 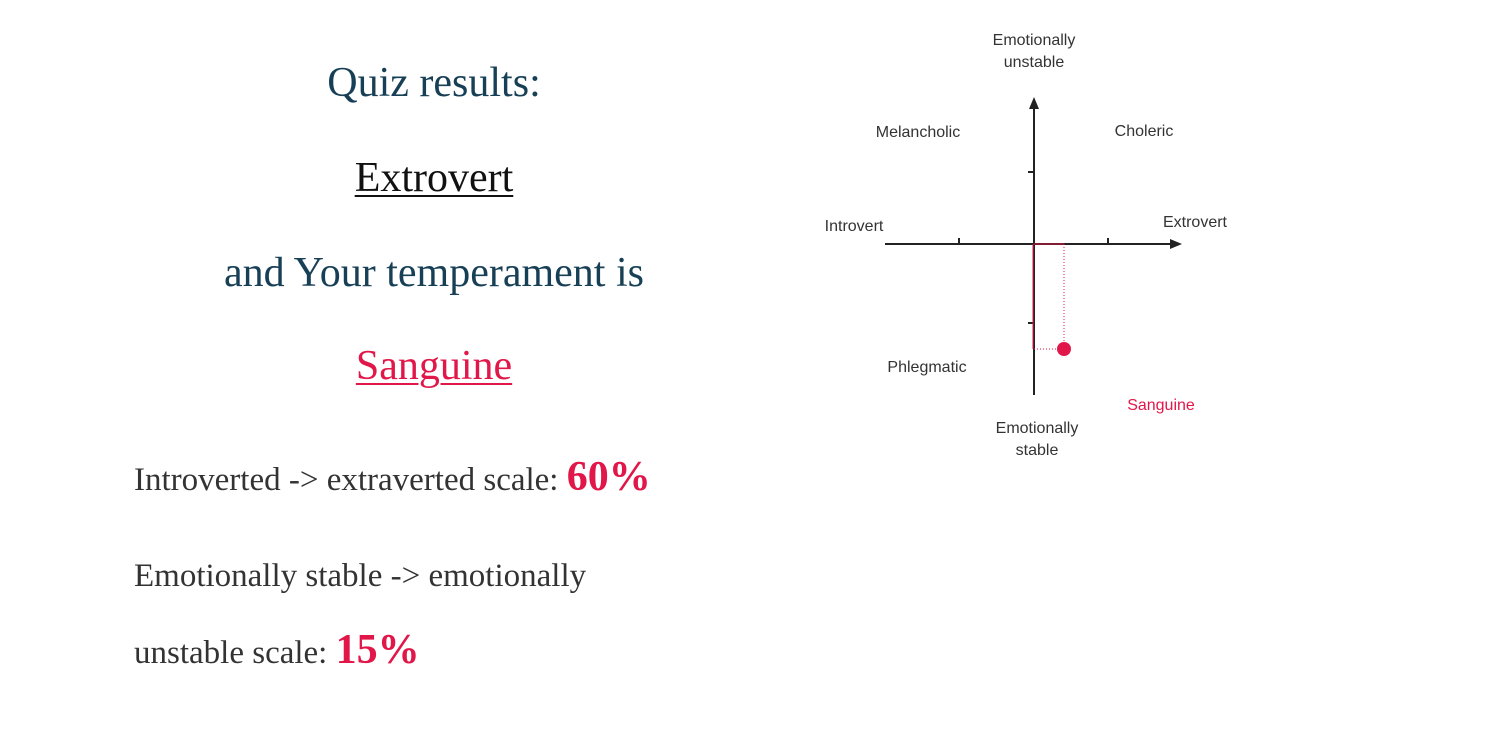 I want to click on x-axis-arrow-icon, so click(x=1176, y=244).